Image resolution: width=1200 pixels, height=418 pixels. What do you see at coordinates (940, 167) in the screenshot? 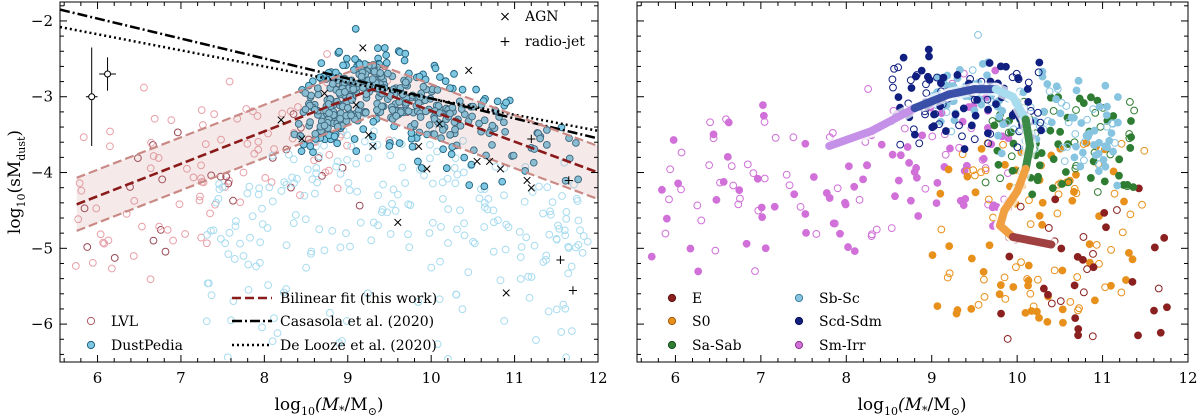
I see `right-morphology-track` at bounding box center [940, 167].